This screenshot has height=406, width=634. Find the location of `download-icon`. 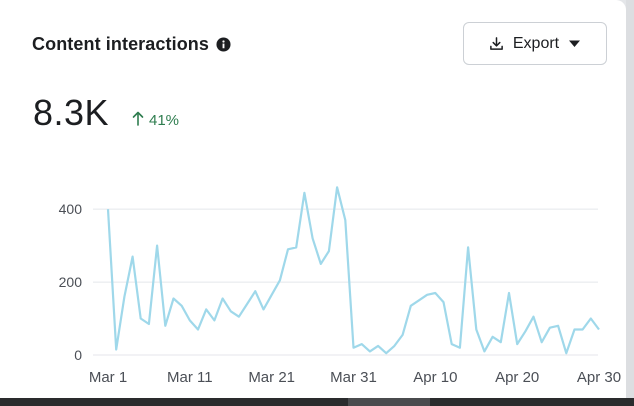

download-icon is located at coordinates (496, 43).